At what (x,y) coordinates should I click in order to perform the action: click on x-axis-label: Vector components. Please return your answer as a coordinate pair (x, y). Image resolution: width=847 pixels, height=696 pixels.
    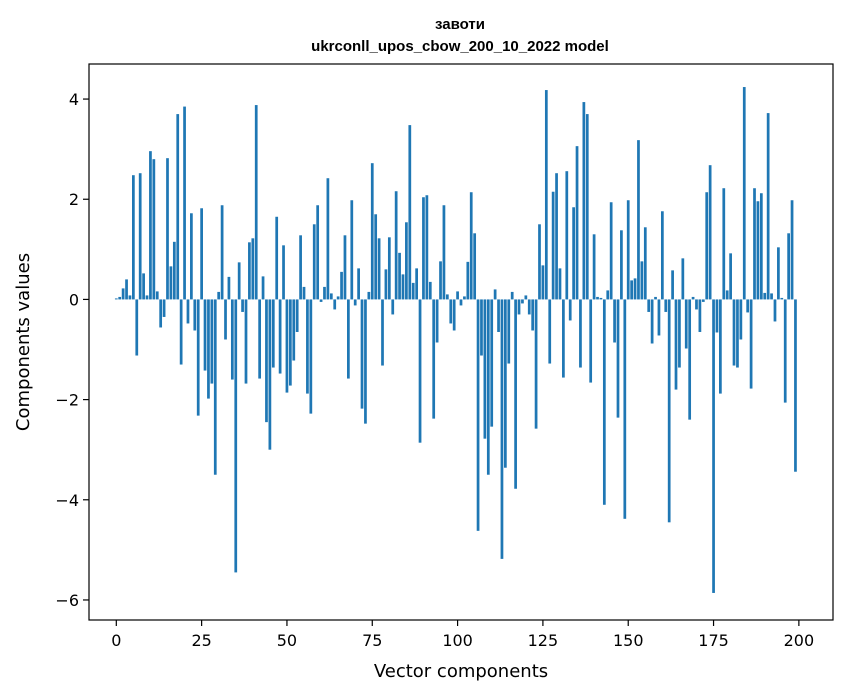
    Looking at the image, I should click on (461, 671).